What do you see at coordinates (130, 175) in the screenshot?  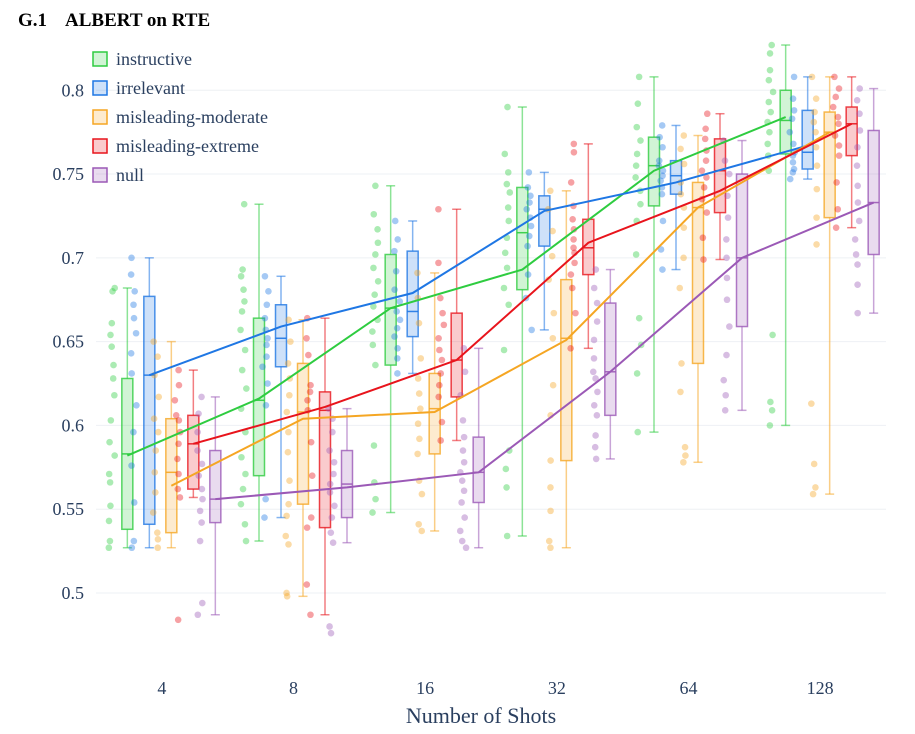 I see `legend-label: null` at bounding box center [130, 175].